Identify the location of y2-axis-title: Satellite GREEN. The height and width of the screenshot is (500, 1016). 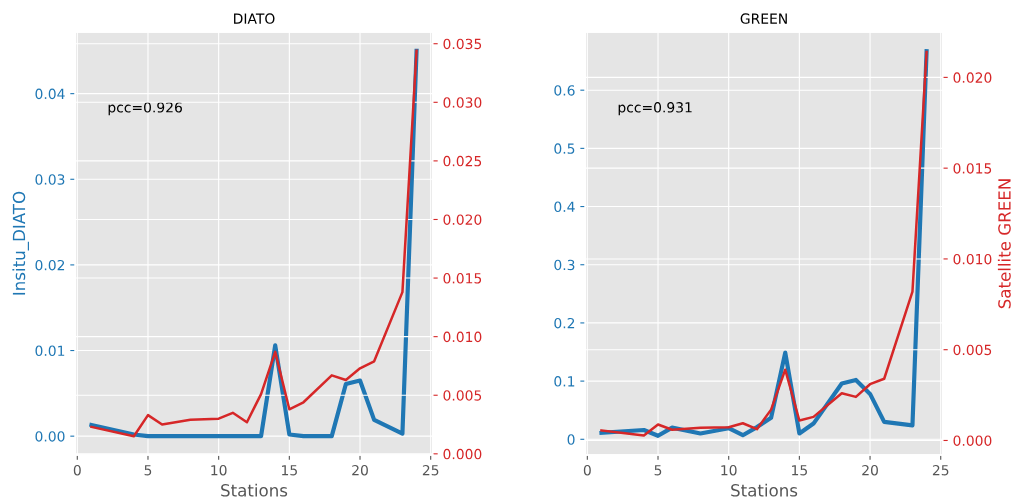
(1004, 244).